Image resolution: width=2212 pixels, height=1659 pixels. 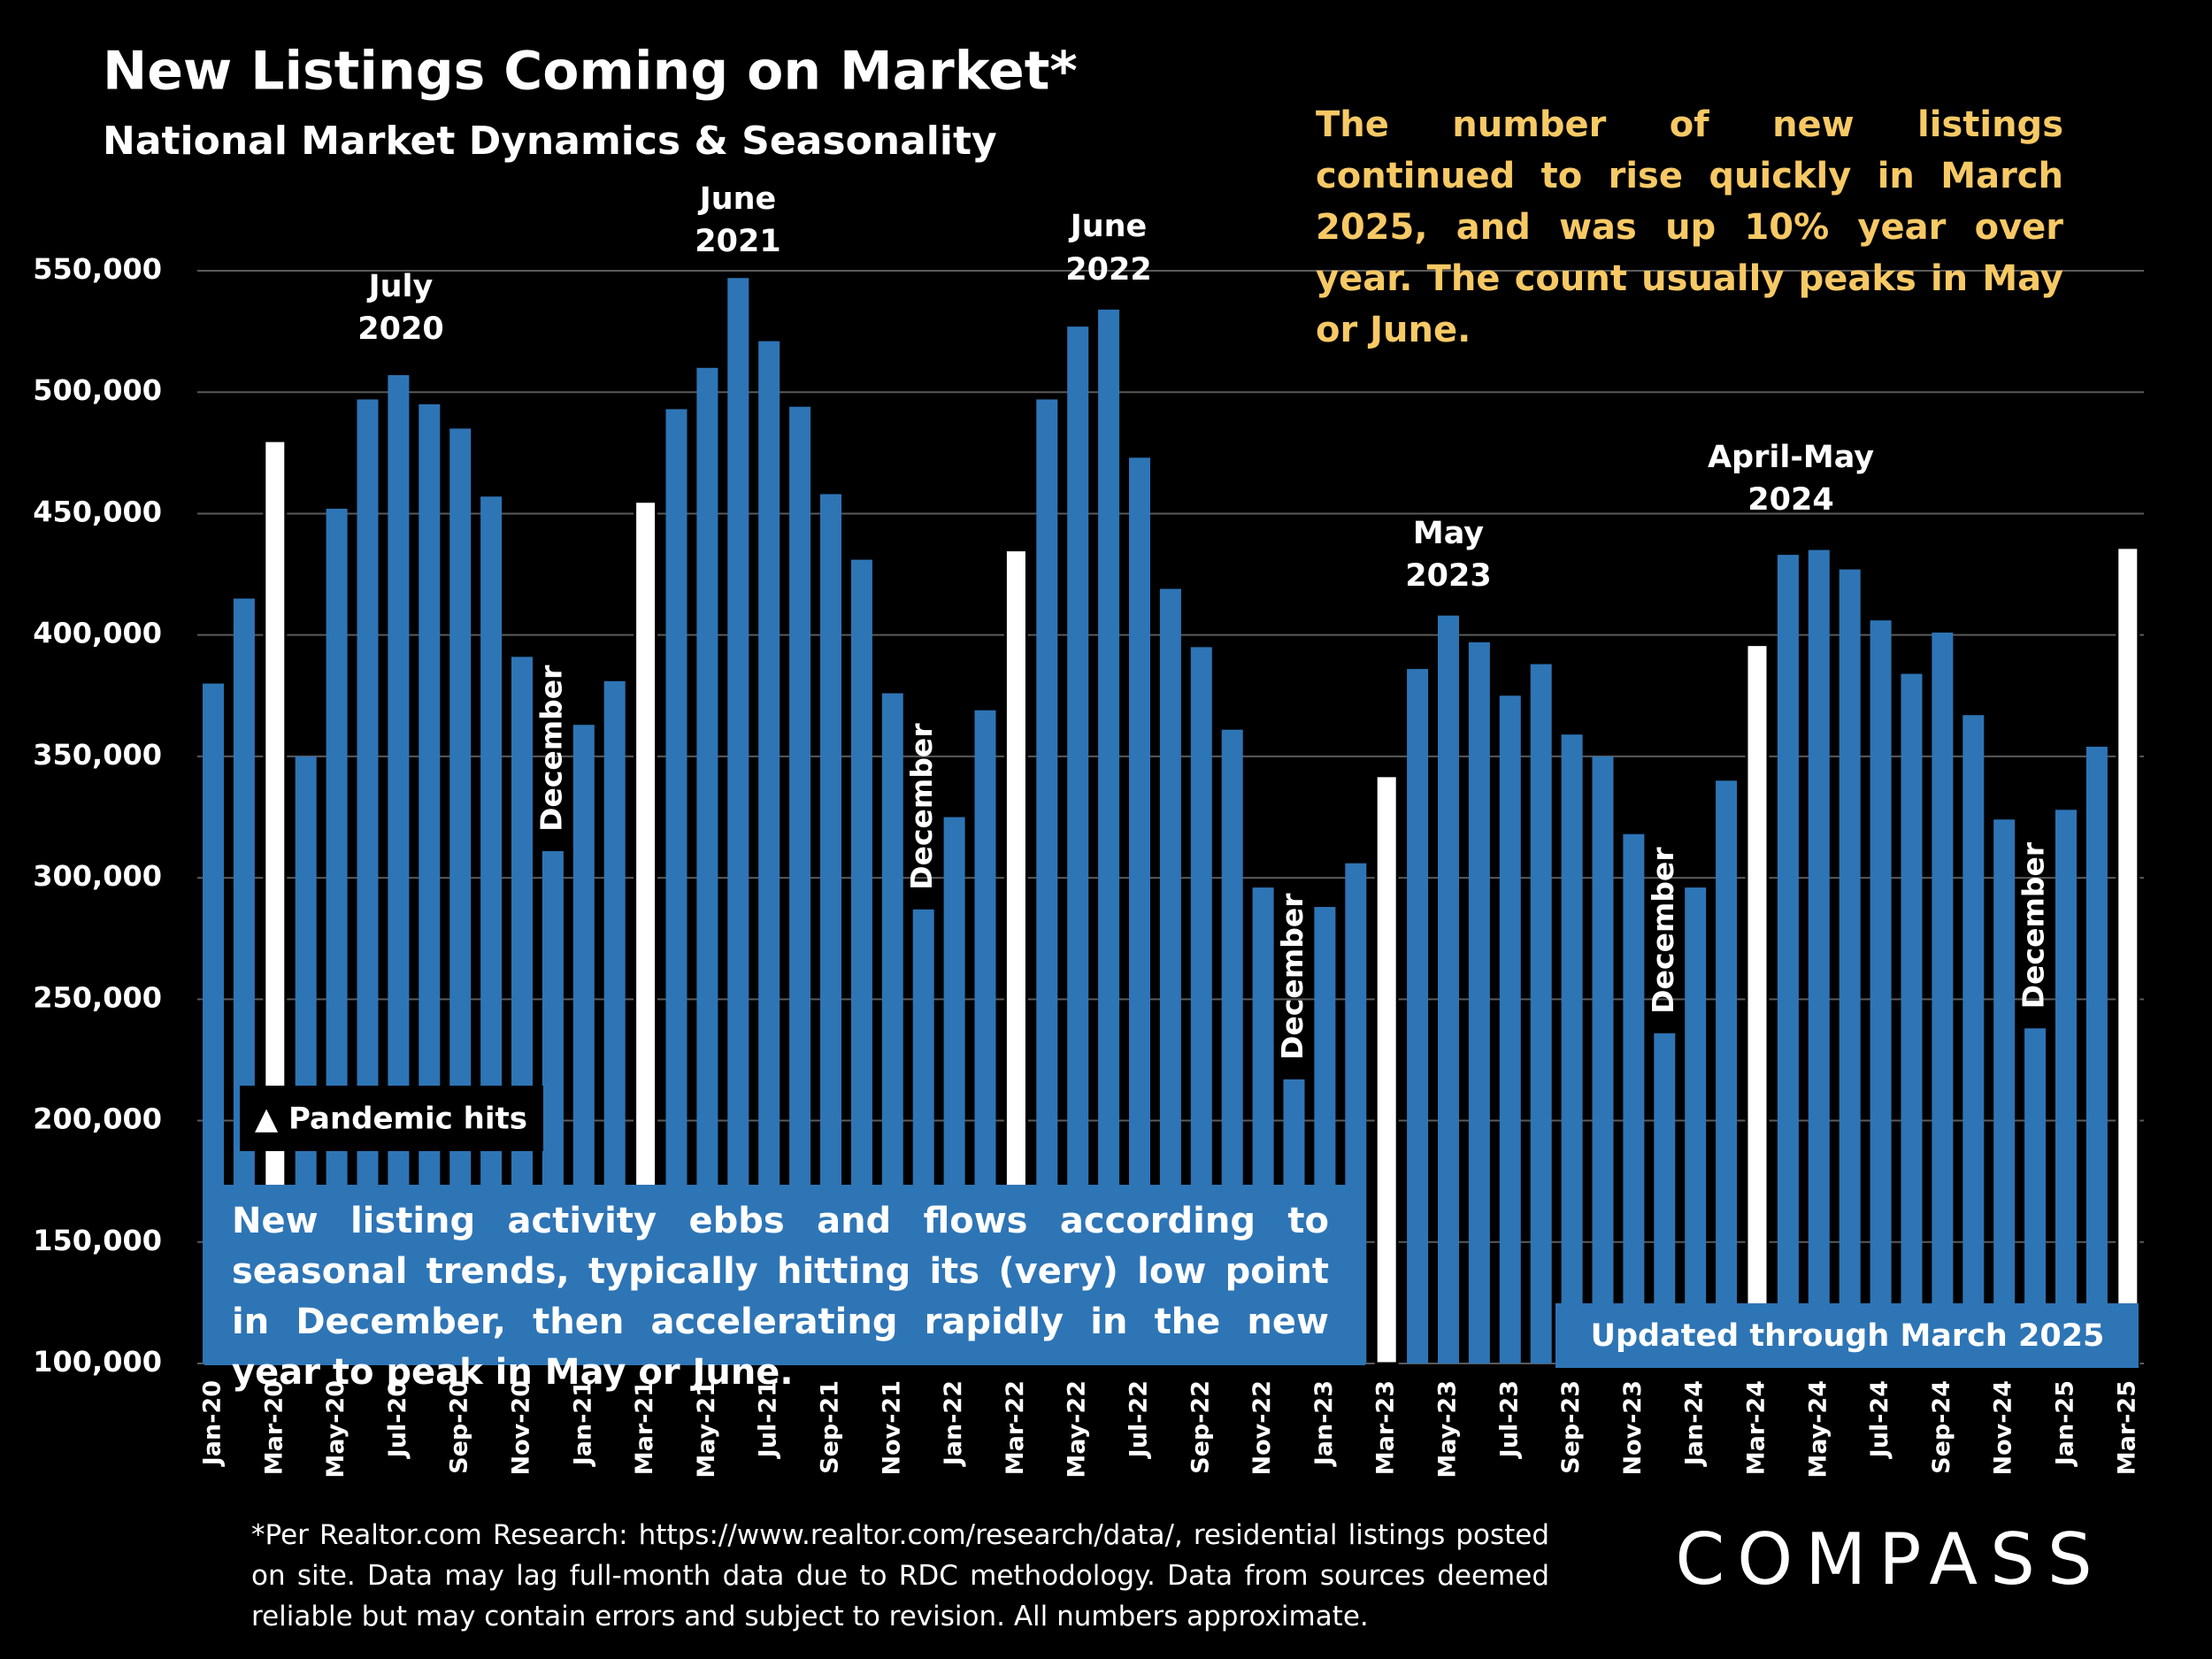 I want to click on x-tick-label: Jan-20, so click(x=213, y=1423).